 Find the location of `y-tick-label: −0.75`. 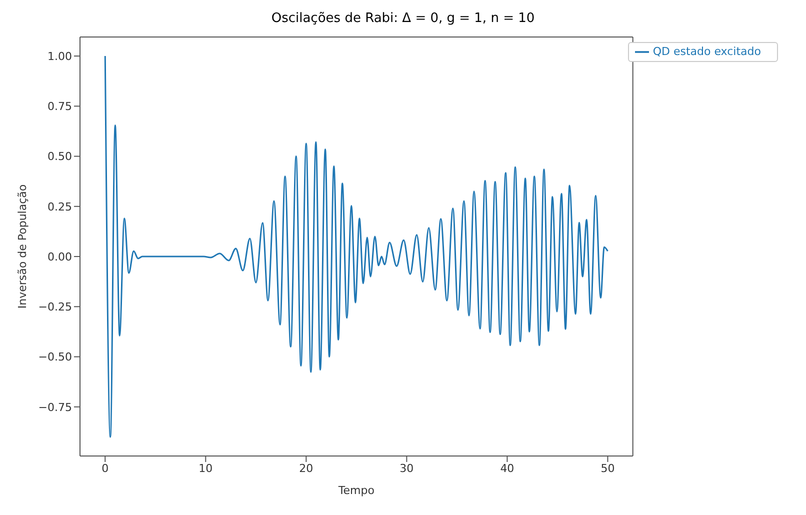

y-tick-label: −0.75 is located at coordinates (55, 407).